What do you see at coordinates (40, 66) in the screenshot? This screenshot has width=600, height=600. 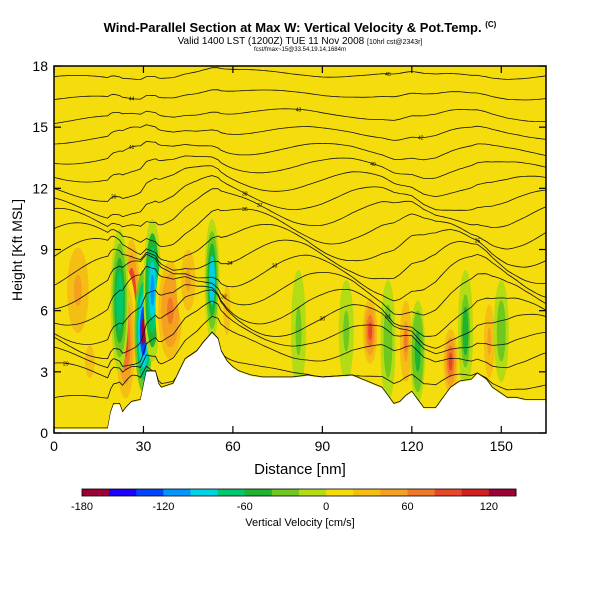 I see `y-tick-label: 18` at bounding box center [40, 66].